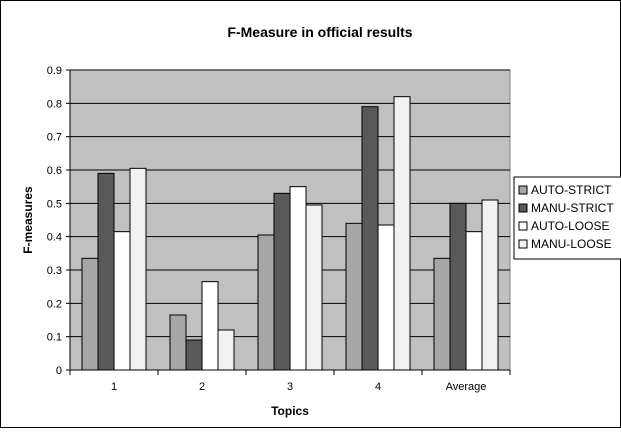 The image size is (621, 433). Describe the element at coordinates (290, 387) in the screenshot. I see `x-tick-label: 3` at that location.